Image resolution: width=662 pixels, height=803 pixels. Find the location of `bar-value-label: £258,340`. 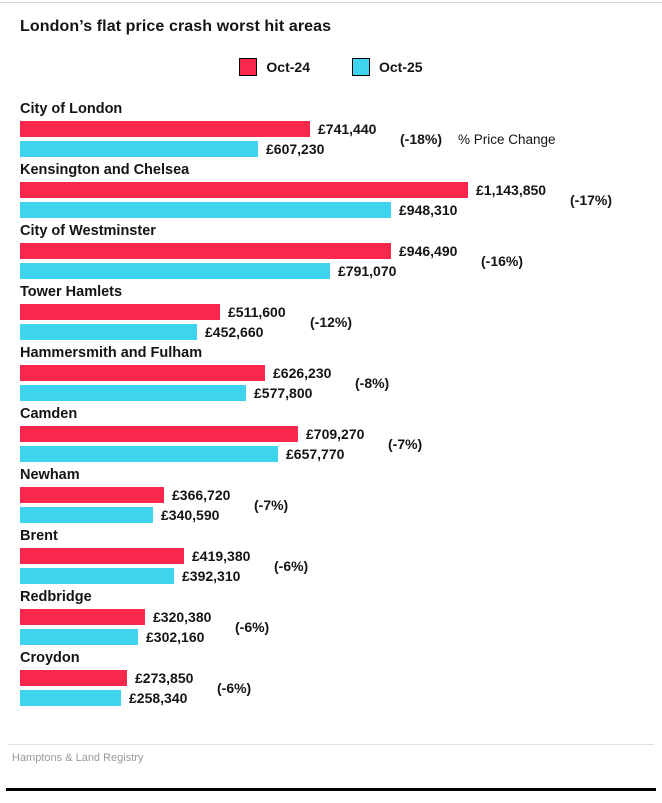

bar-value-label: £258,340 is located at coordinates (158, 698).